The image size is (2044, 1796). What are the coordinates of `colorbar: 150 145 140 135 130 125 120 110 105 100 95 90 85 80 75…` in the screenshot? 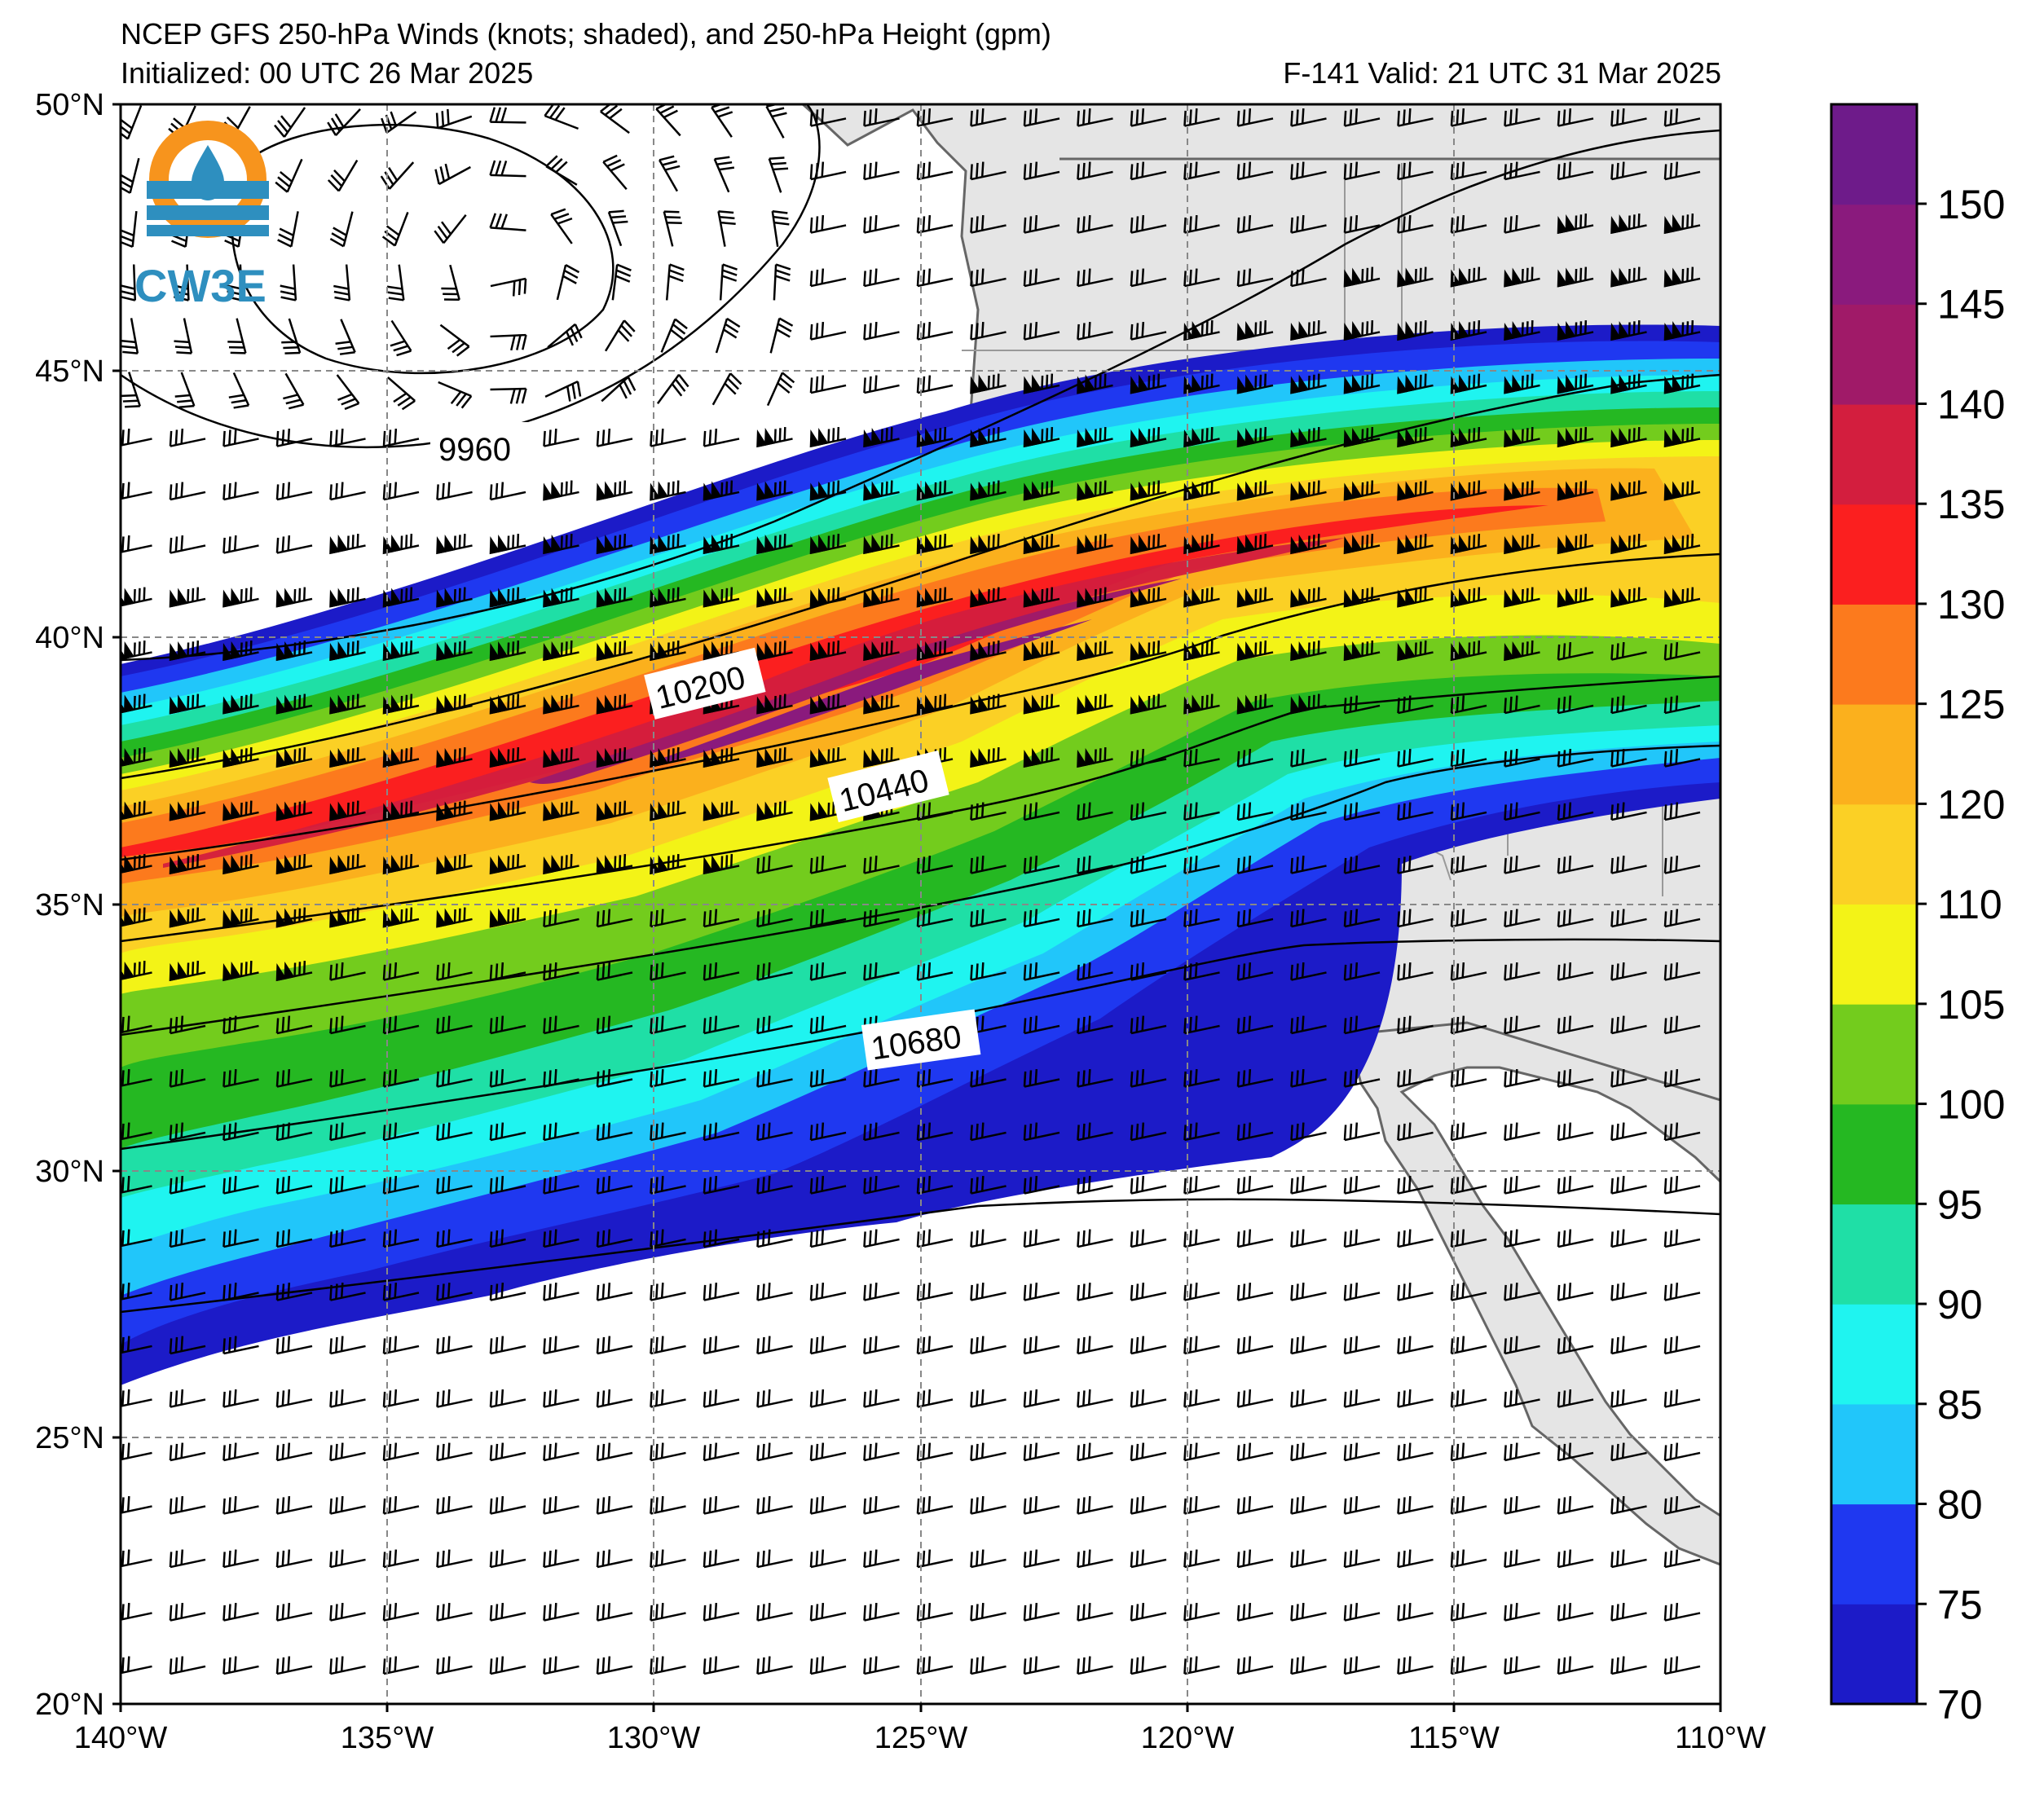 It's located at (1917, 916).